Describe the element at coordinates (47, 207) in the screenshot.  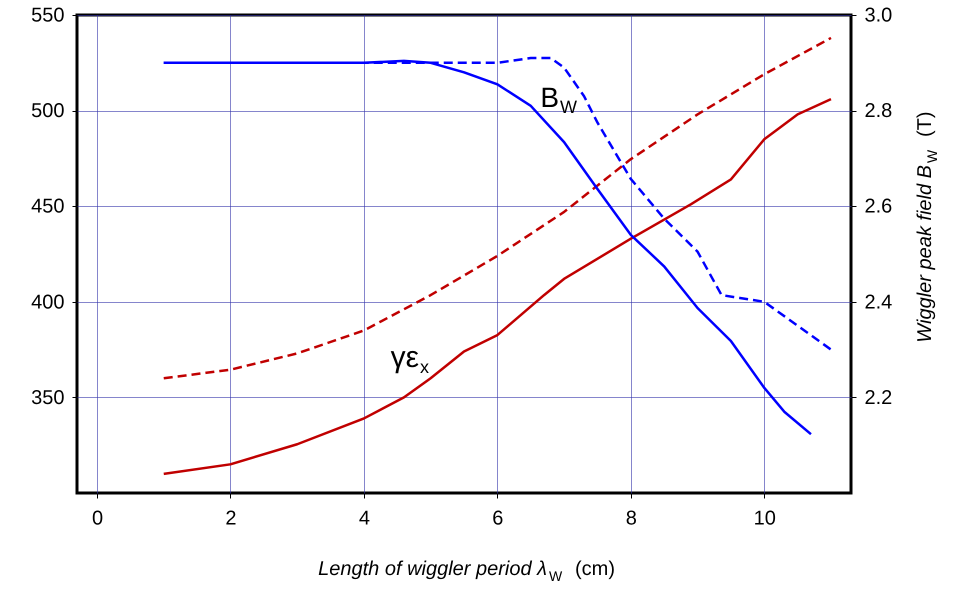
I see `y-tick-label: 450` at that location.